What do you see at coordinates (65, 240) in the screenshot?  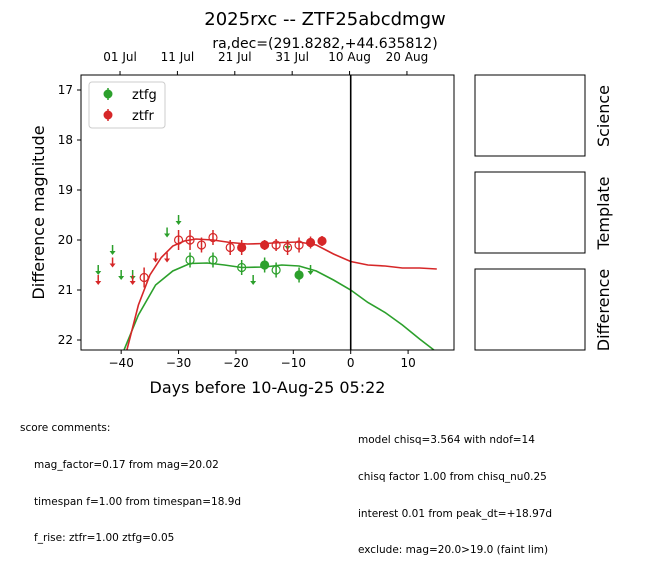 I see `y-tick-label: 20` at bounding box center [65, 240].